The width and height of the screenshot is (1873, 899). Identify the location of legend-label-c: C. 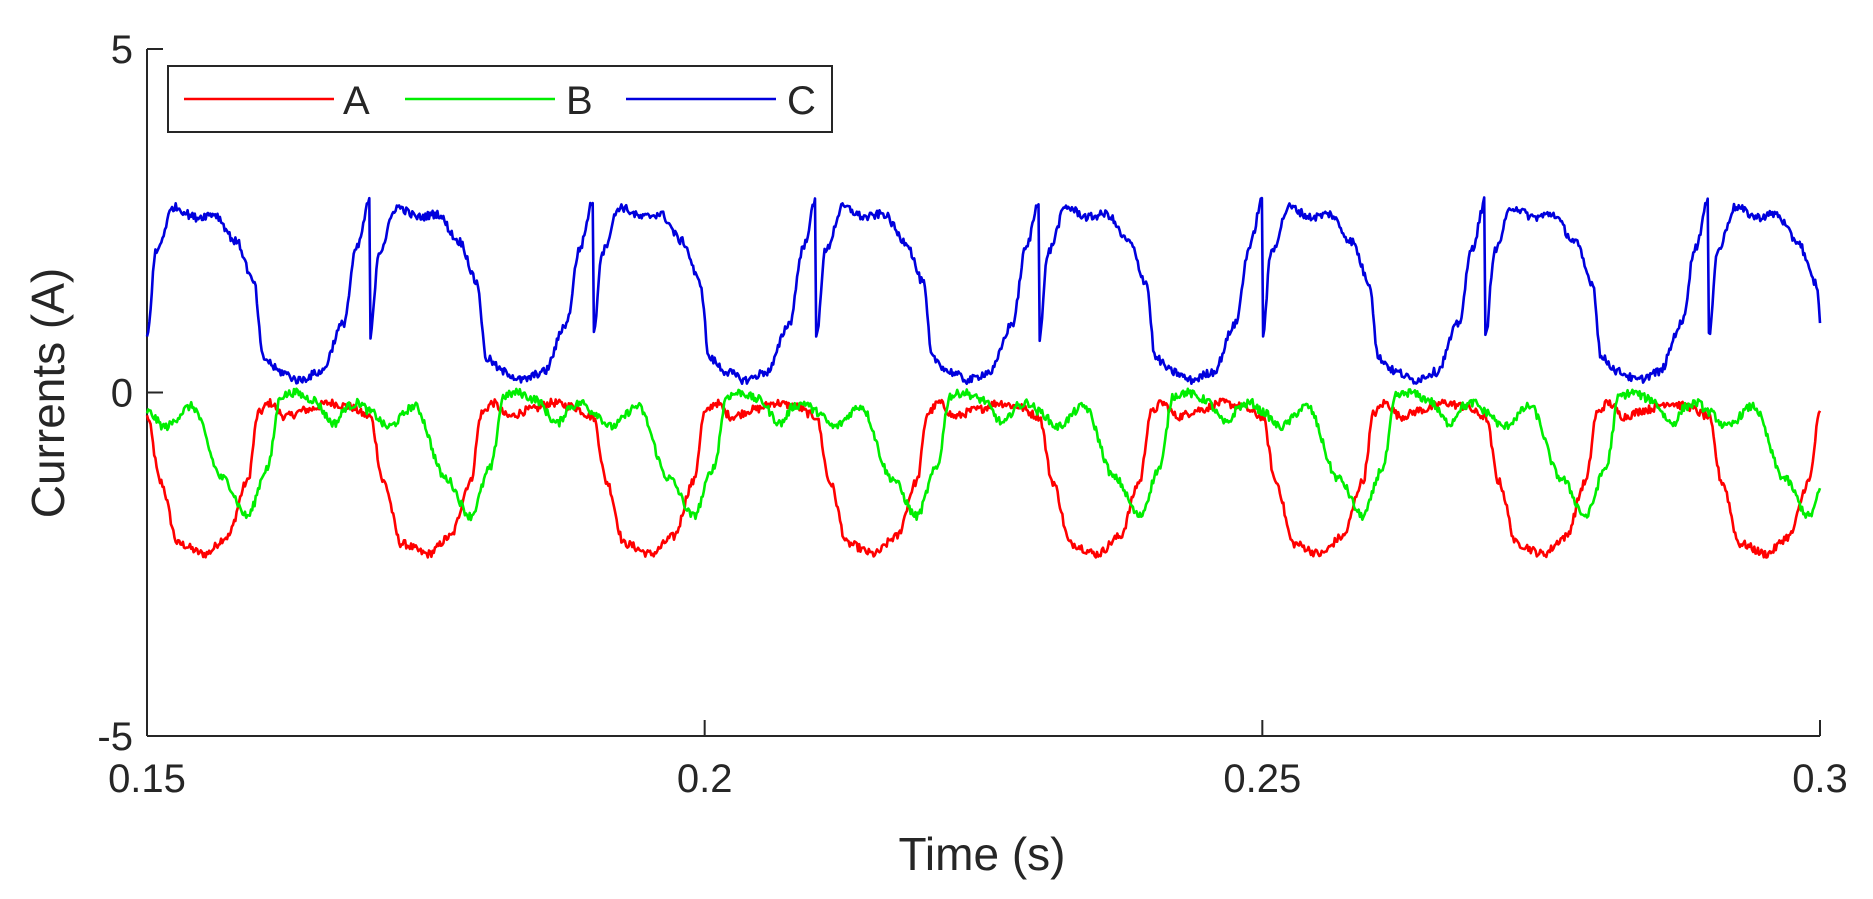
(801, 101).